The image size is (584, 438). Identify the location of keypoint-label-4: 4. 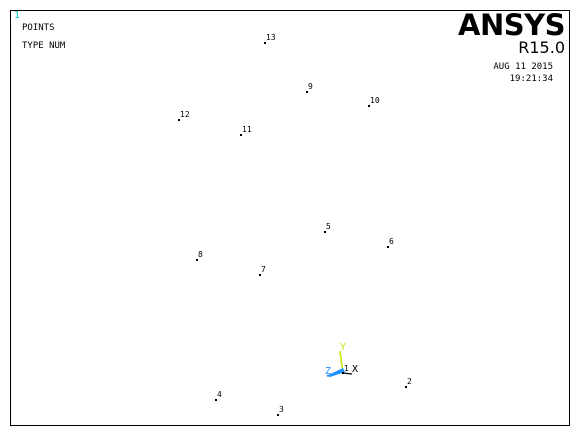
(219, 394).